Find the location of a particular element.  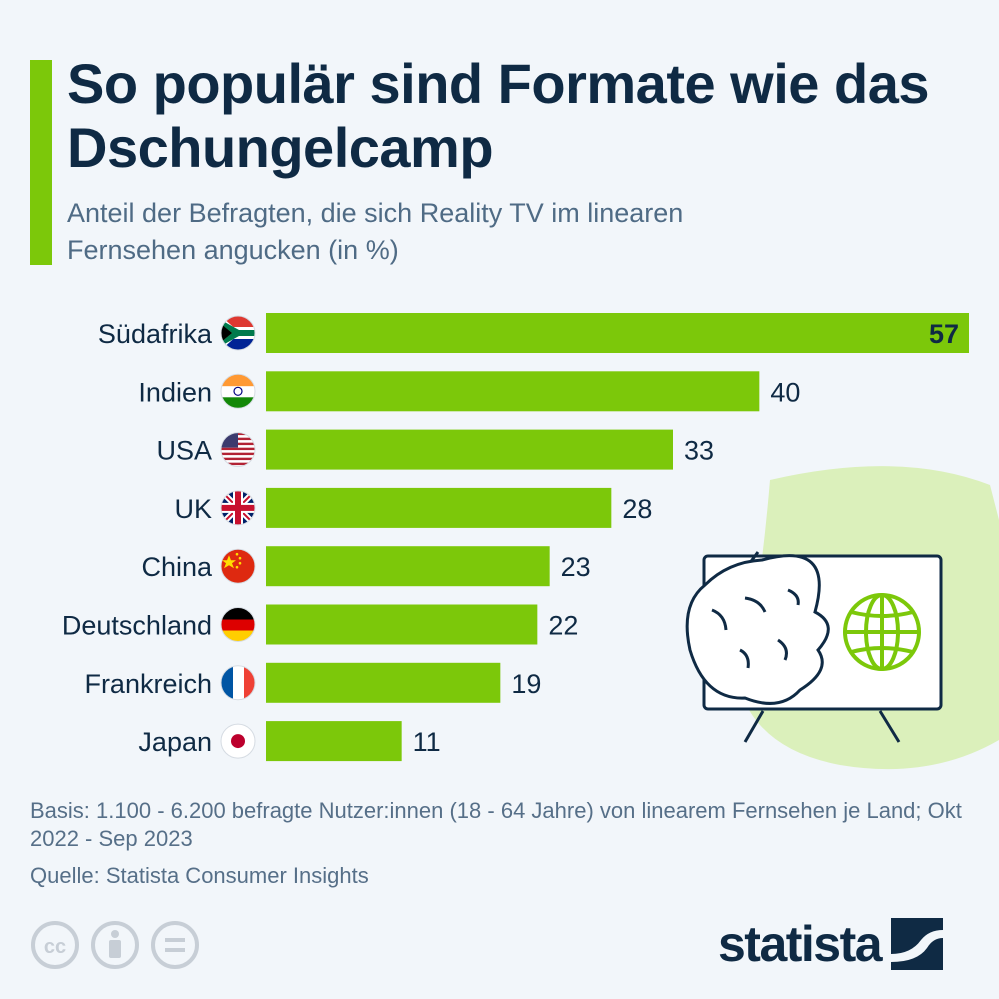

category-label: Frankreich is located at coordinates (148, 684).